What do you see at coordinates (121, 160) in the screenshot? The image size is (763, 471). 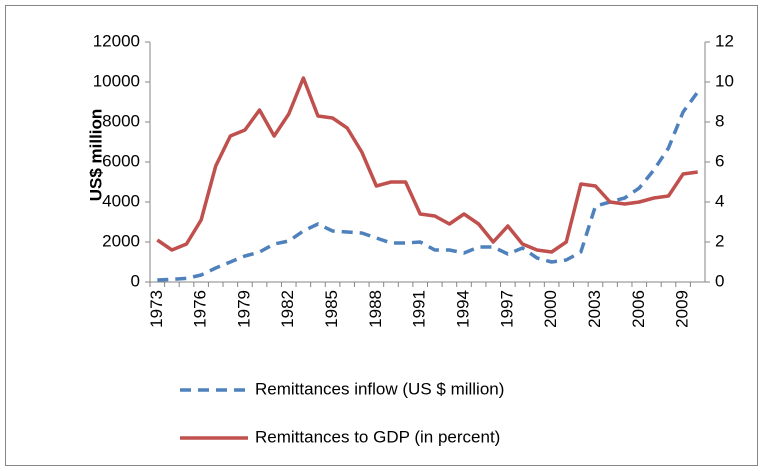 I see `y-tick-label: 6000` at bounding box center [121, 160].